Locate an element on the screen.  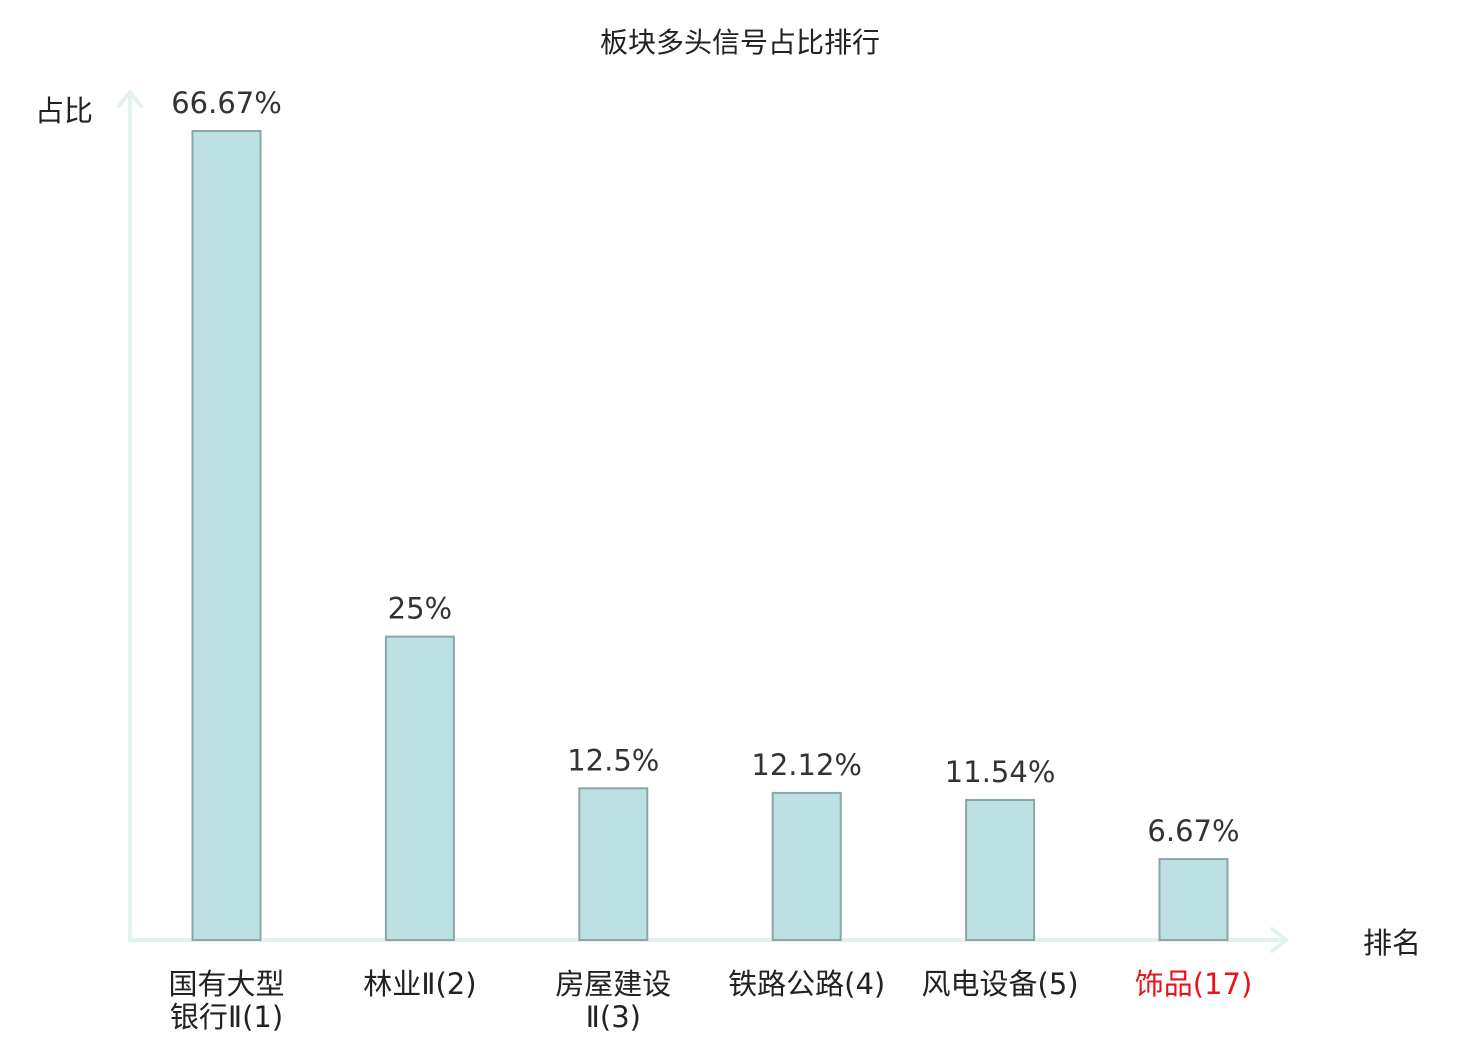
category-label: Ⅱ(3) is located at coordinates (613, 1017).